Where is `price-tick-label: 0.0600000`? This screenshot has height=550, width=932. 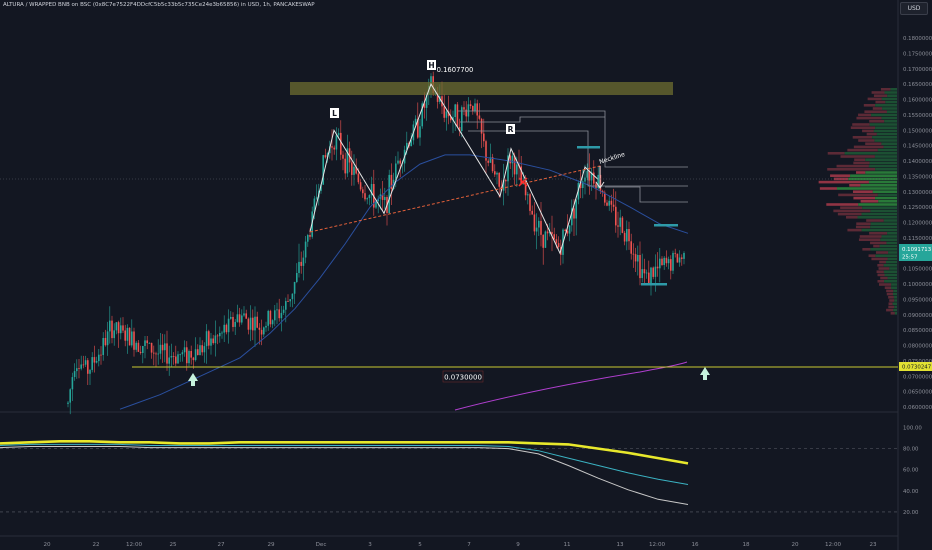
price-tick-label: 0.0600000 is located at coordinates (917, 408).